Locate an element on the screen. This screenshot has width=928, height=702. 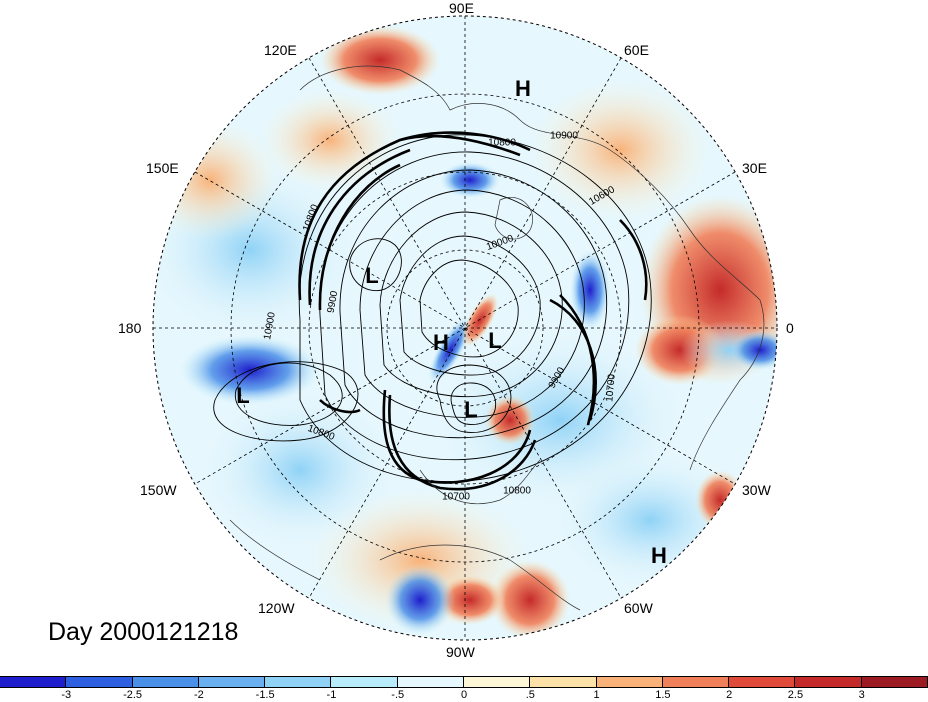
colorbar-tick-label: 1 is located at coordinates (596, 695).